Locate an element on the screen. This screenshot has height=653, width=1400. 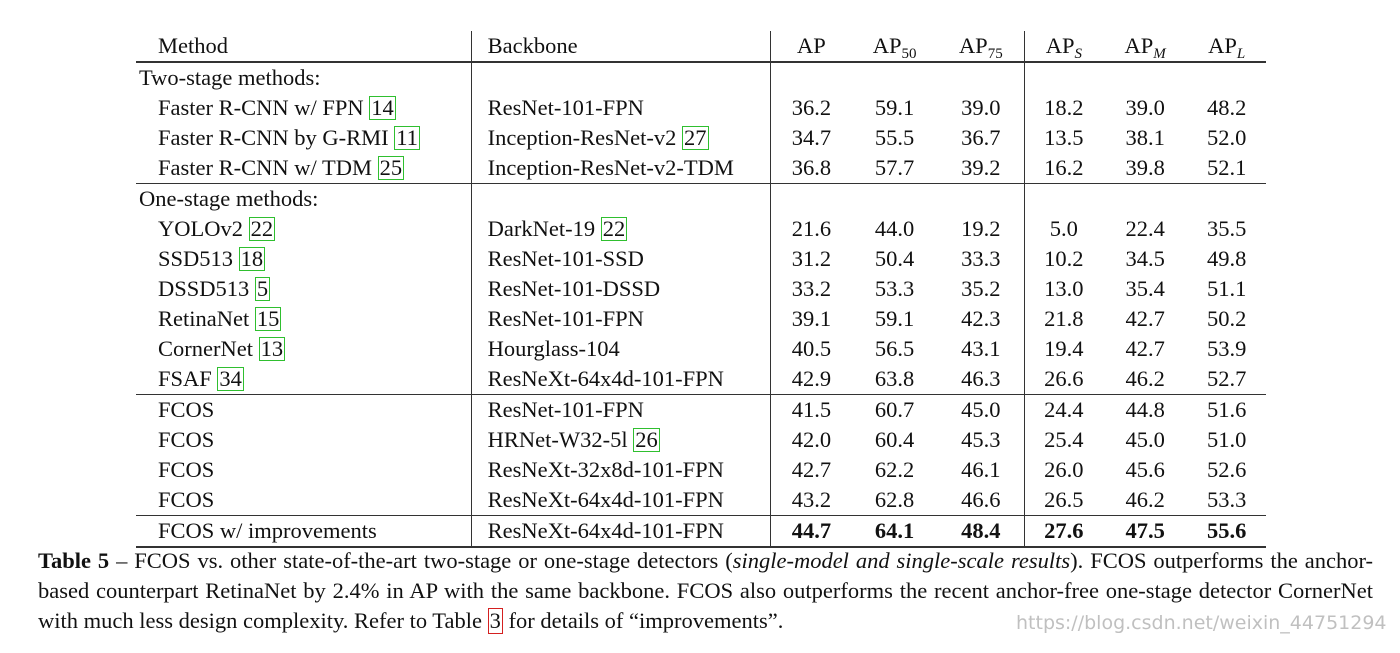
apl-value: 52.0 is located at coordinates (1226, 137).